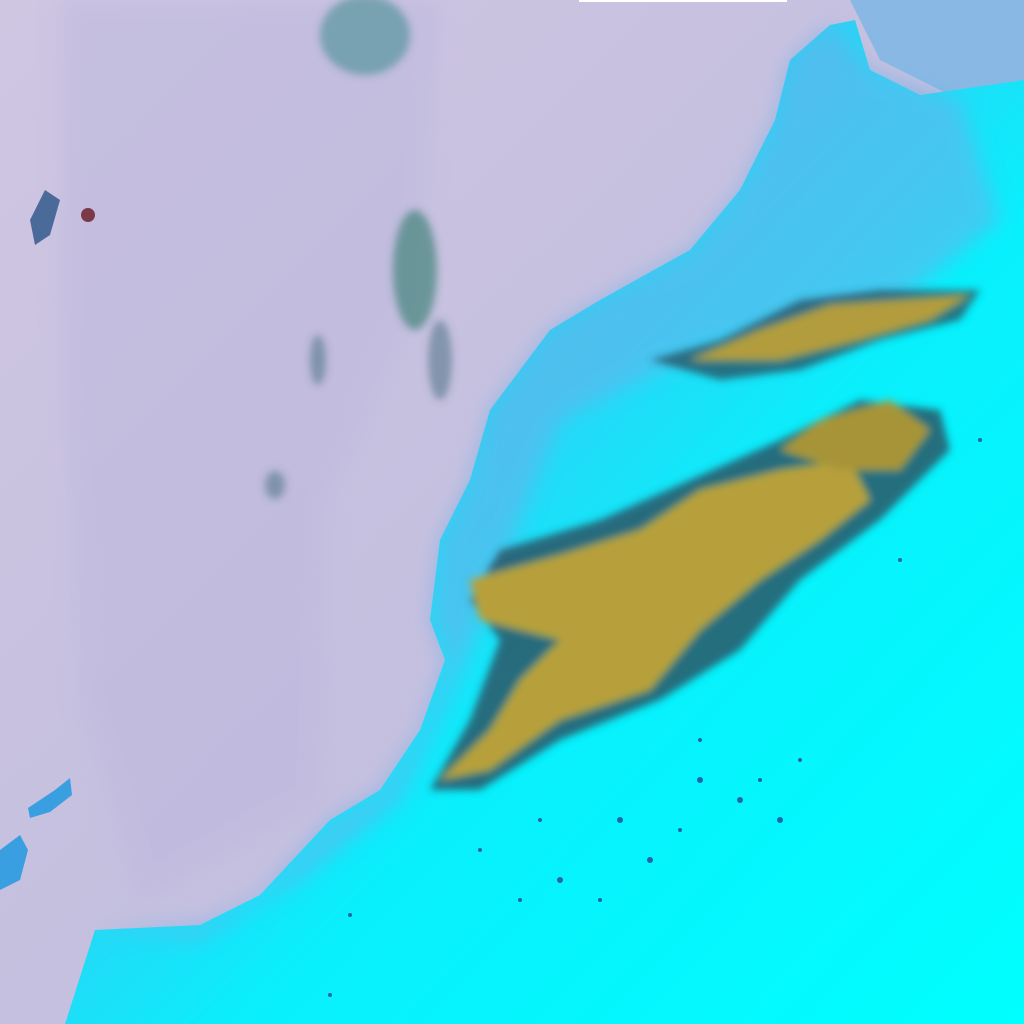  I want to click on rif-peaks, so click(830, 327).